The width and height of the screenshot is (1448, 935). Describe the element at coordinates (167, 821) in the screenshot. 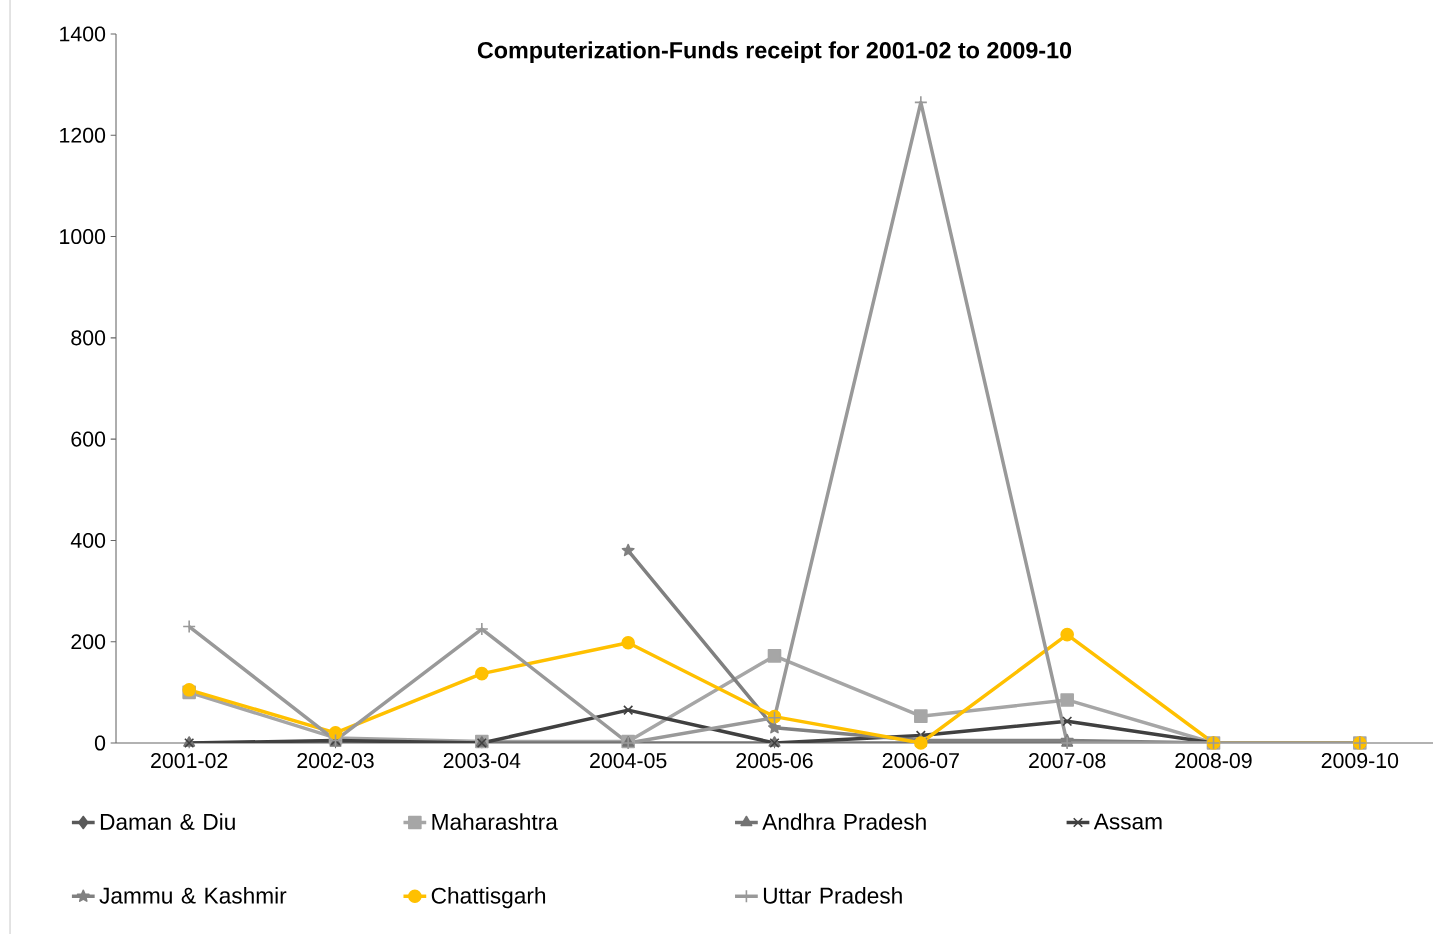

I see `legend-label: Daman & Diu` at that location.